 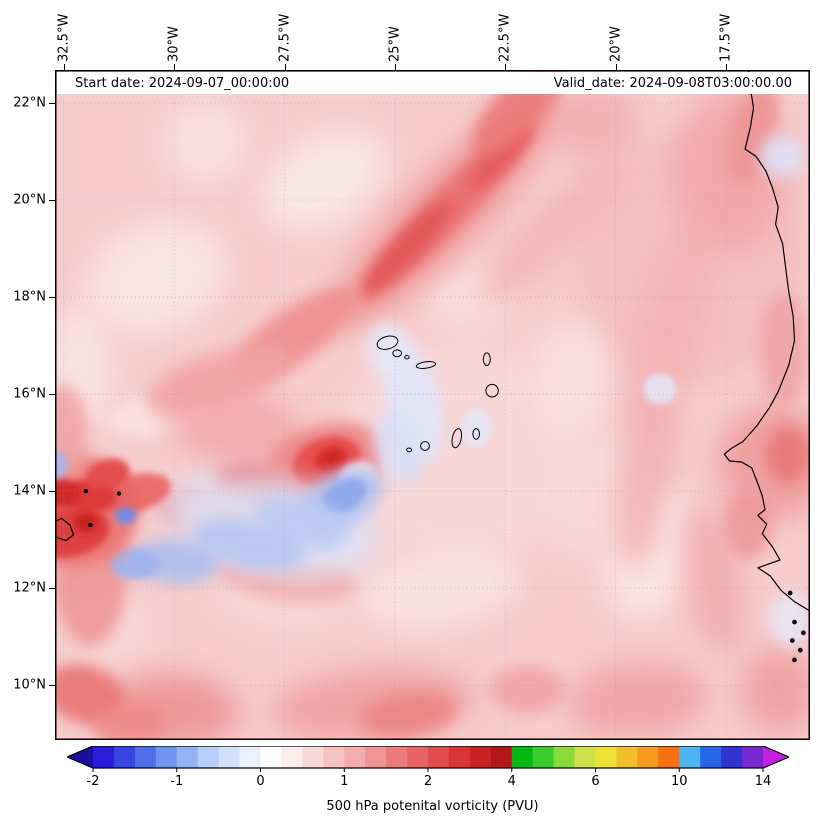 I want to click on x-tick-label: 25°W, so click(x=395, y=44).